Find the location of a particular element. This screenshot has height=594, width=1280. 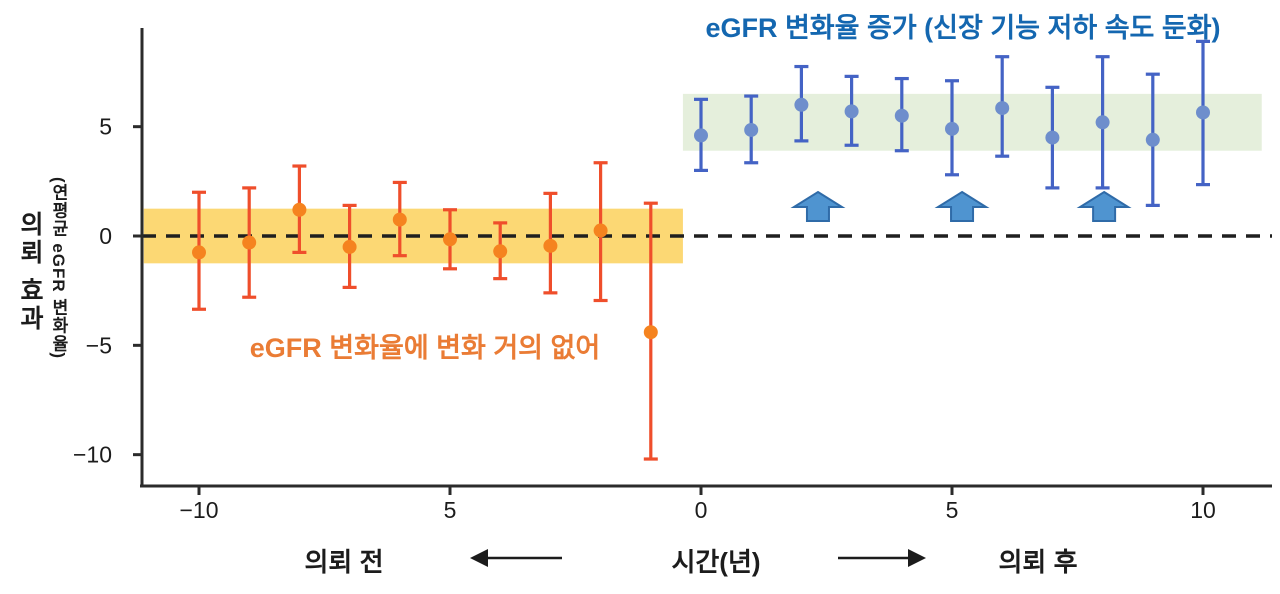

after-referral-title: eGFR 변화율 증가 (신장 기능 저하 속도 둔화) is located at coordinates (963, 28).